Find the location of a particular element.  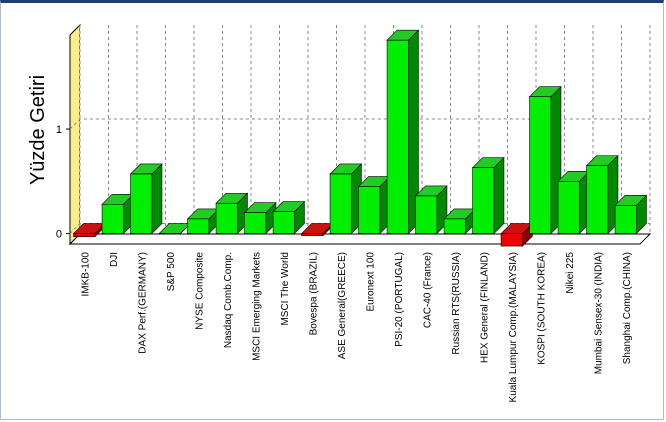

y-tick-label: 1 is located at coordinates (59, 130).